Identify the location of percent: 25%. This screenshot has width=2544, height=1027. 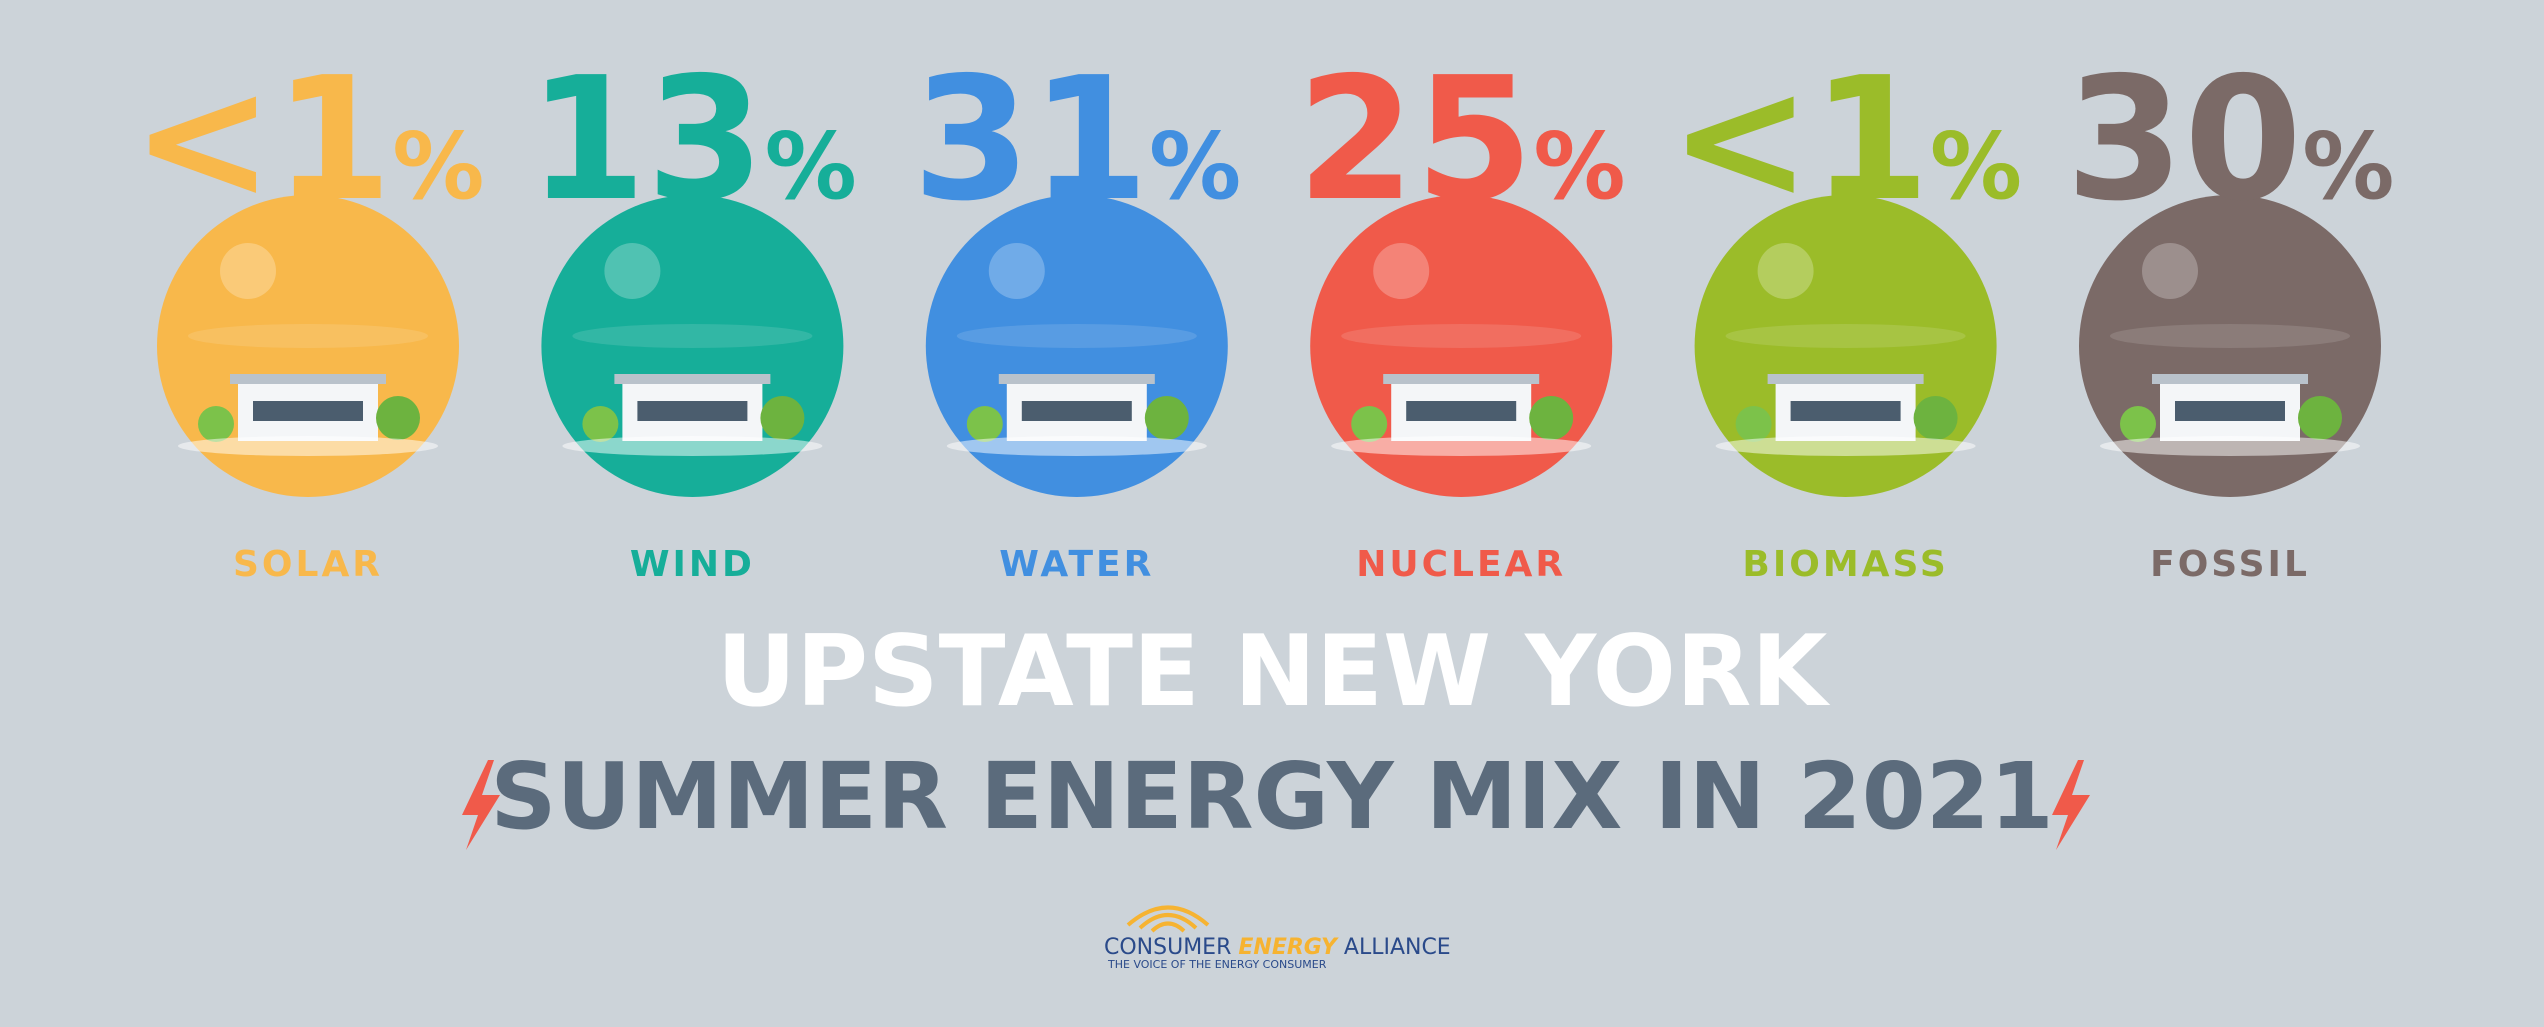
(1461, 140).